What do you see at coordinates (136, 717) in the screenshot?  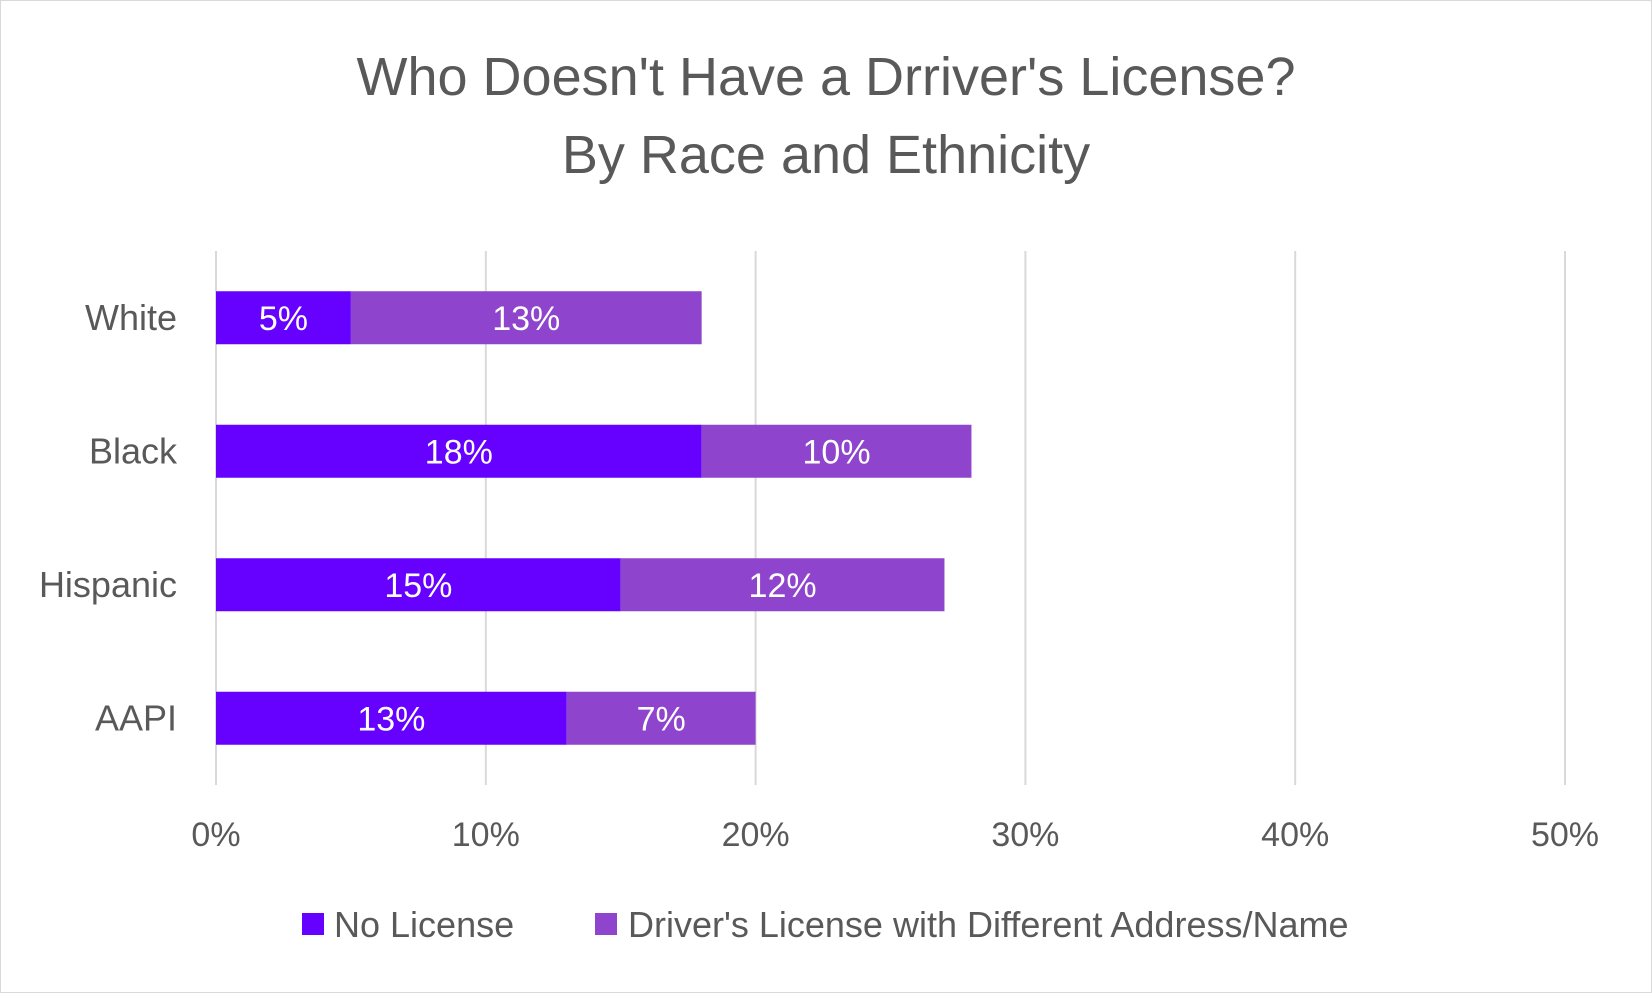 I see `category-label-aapi: AAPI` at bounding box center [136, 717].